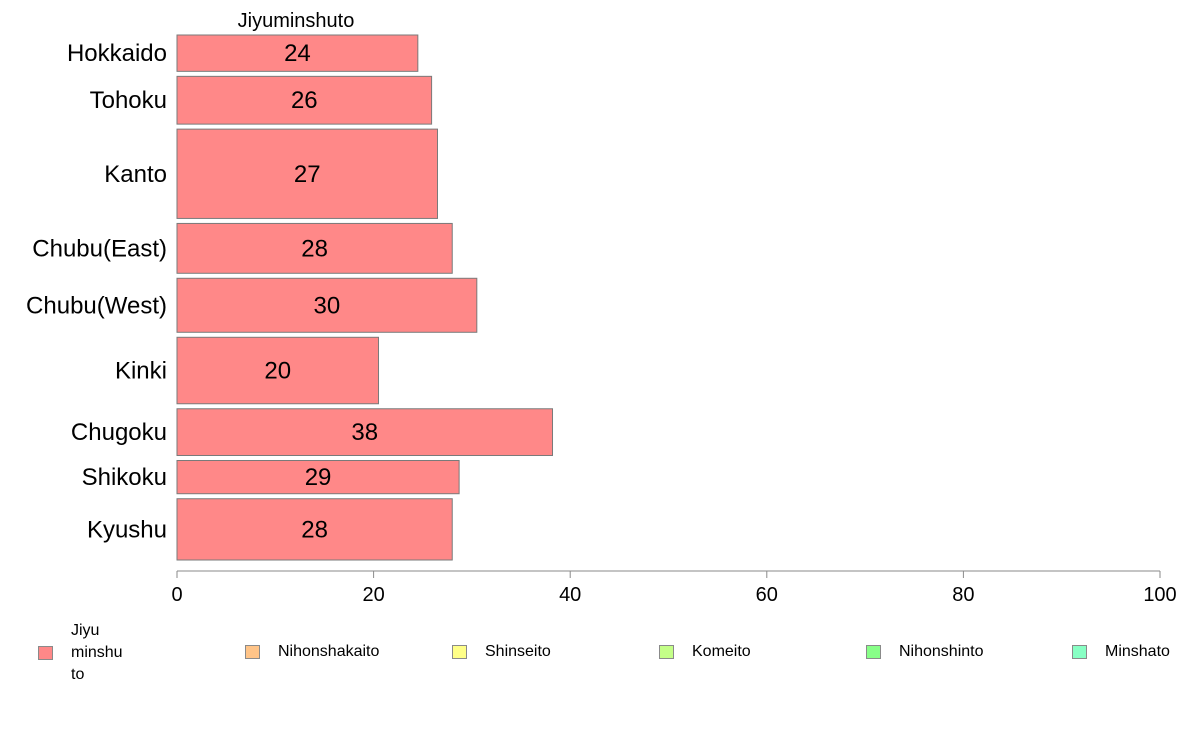 Image resolution: width=1188 pixels, height=736 pixels. I want to click on legend-swatch-komeito, so click(666, 652).